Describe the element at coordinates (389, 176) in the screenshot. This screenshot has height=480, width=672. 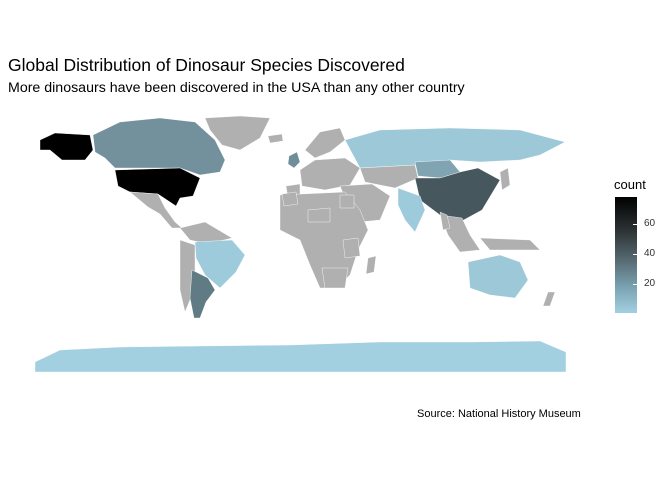
I see `region-central-asia` at that location.